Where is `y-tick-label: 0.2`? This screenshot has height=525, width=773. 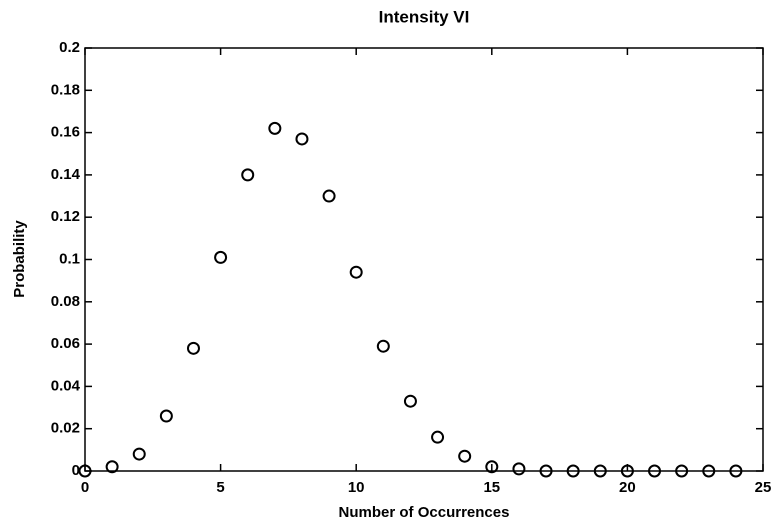 y-tick-label: 0.2 is located at coordinates (69, 47).